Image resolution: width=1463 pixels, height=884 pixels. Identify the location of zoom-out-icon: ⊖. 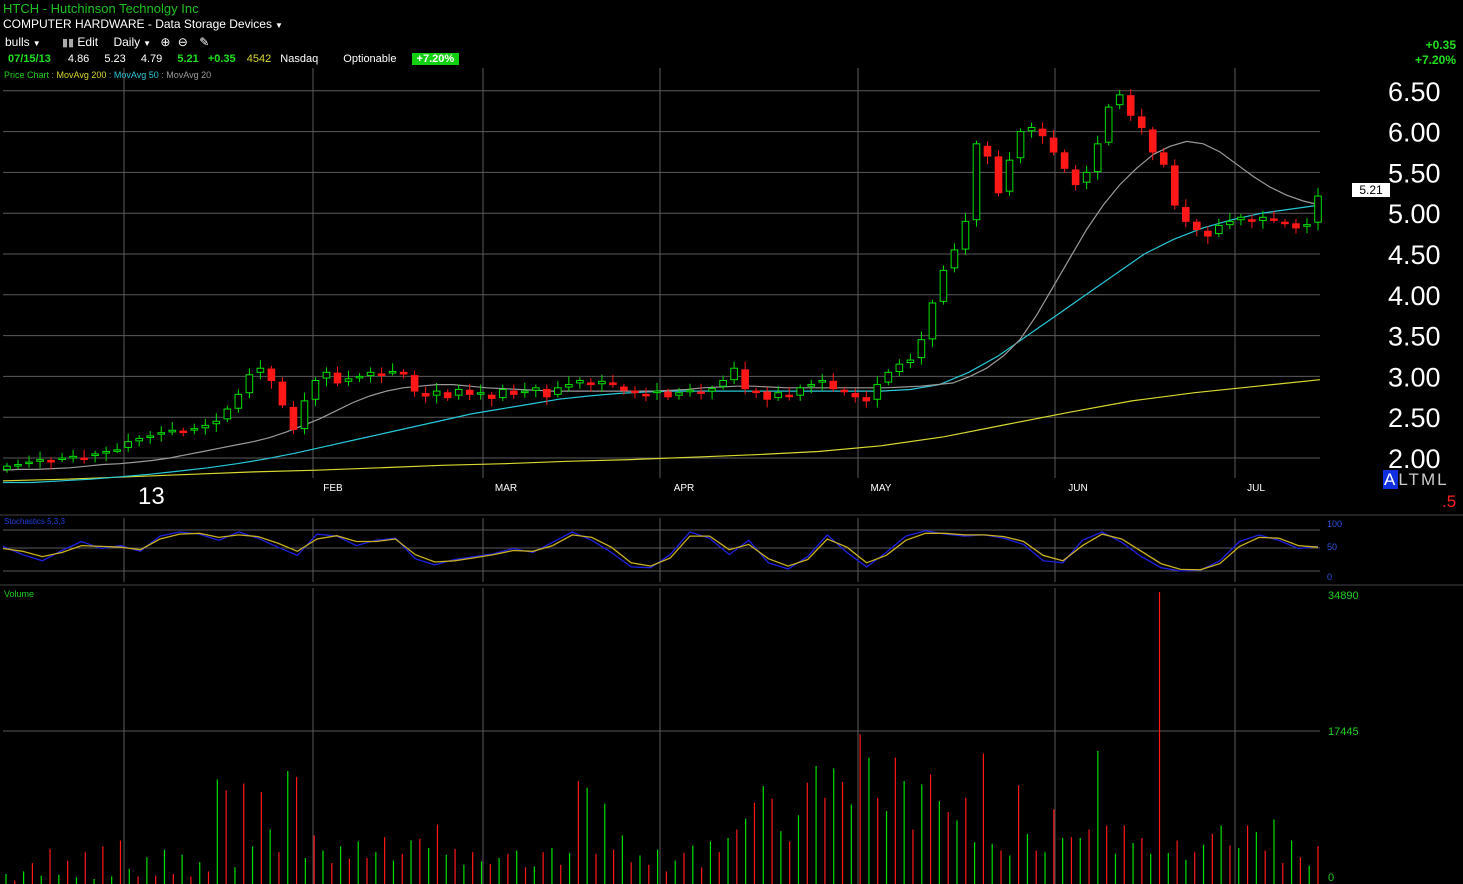
(182, 42).